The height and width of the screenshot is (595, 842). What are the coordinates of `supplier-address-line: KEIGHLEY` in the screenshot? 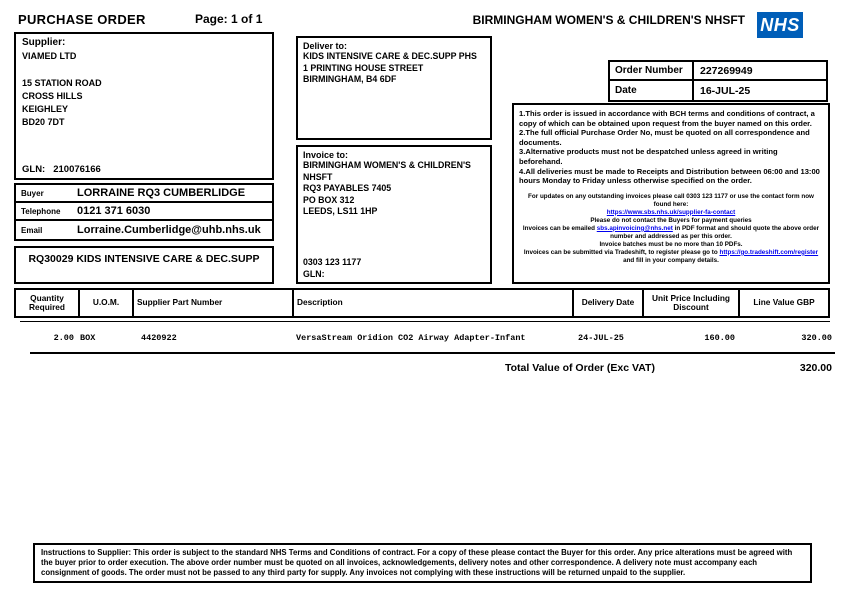 It's located at (45, 109).